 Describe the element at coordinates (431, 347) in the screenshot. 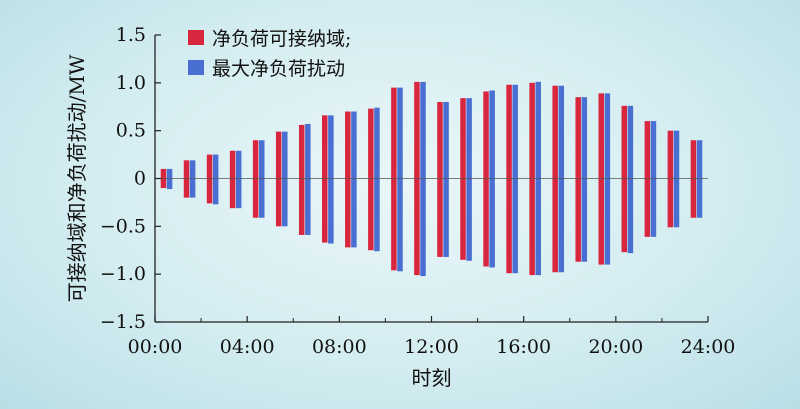

I see `x-tick-label: 12:00` at that location.